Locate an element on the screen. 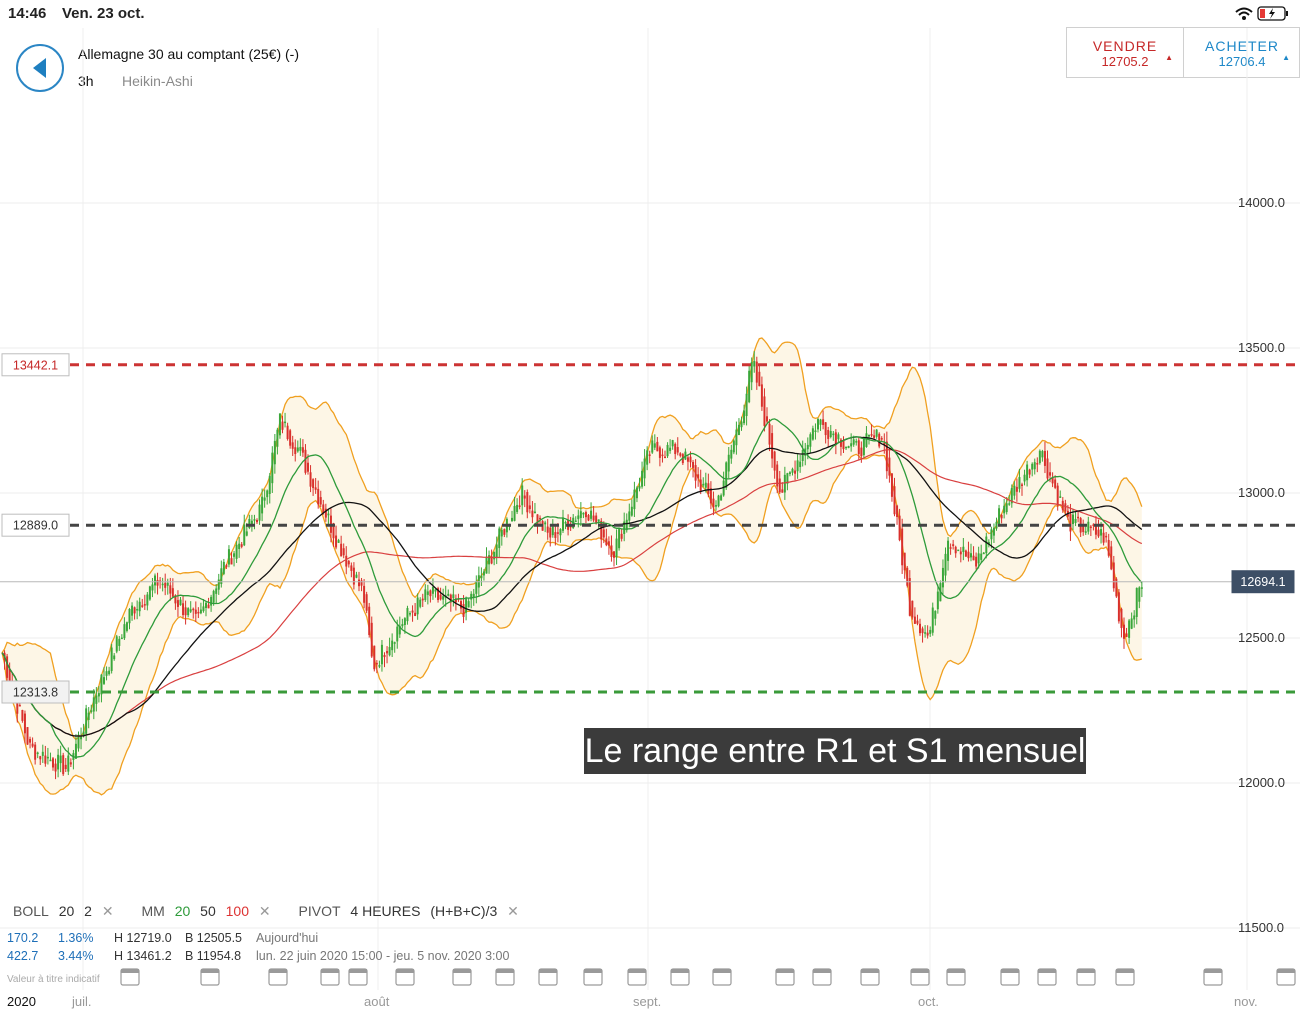 Image resolution: width=1300 pixels, height=1013 pixels. pivot-price-tag-box is located at coordinates (35, 525).